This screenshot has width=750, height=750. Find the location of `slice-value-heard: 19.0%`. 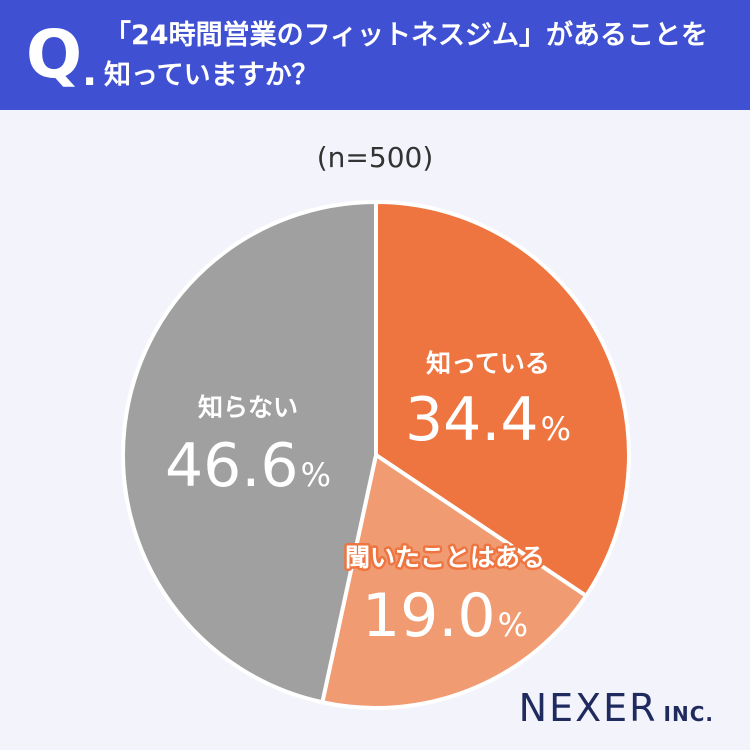

slice-value-heard: 19.0% is located at coordinates (445, 616).